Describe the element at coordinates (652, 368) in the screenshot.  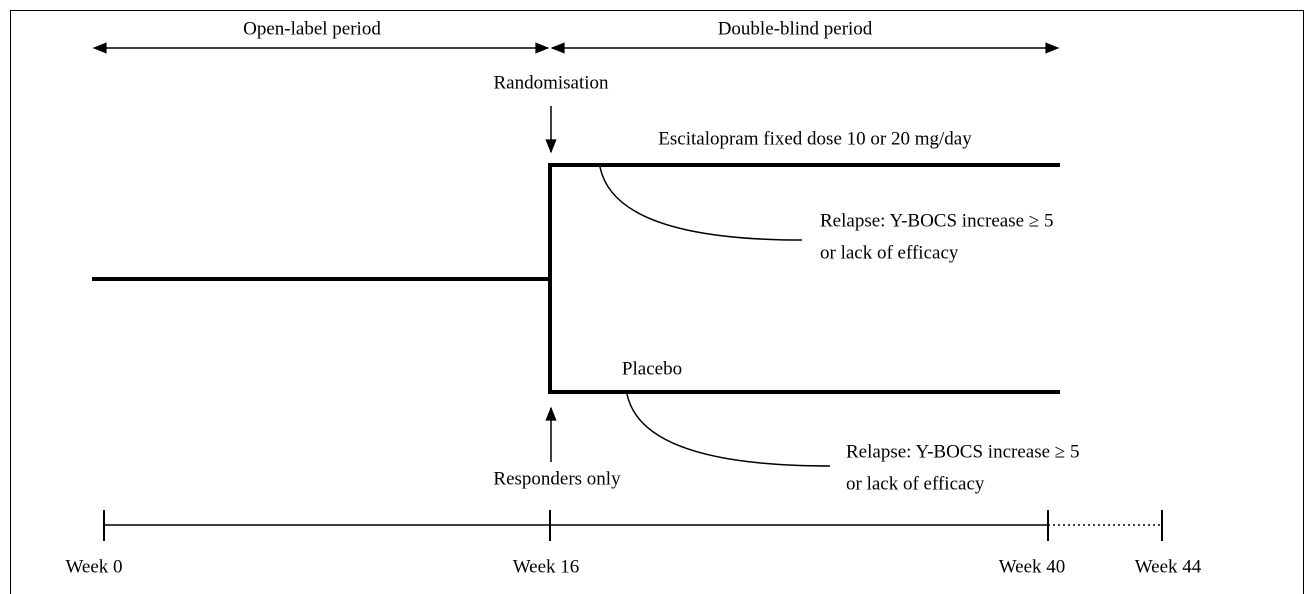
I see `arm-label: Placebo` at that location.